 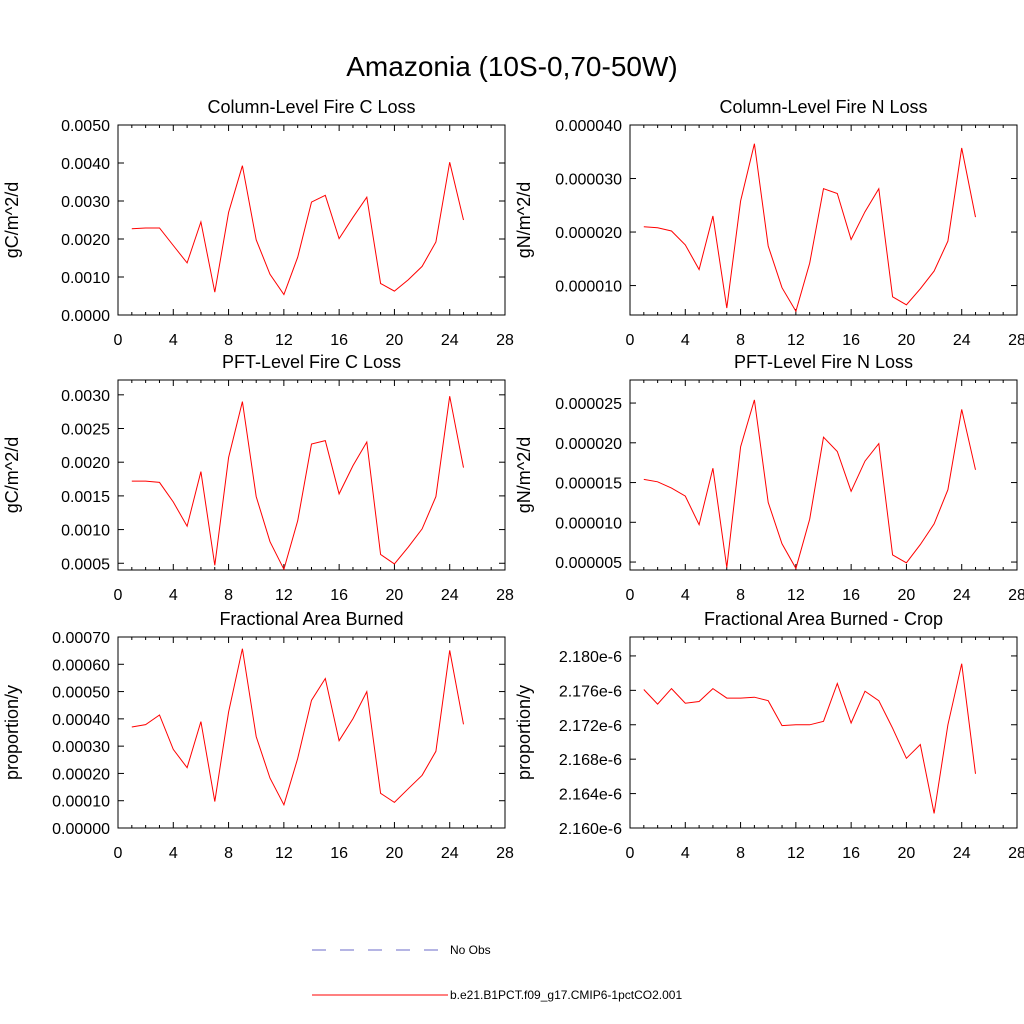 I want to click on y-tick-label: 0.000030, so click(x=588, y=180).